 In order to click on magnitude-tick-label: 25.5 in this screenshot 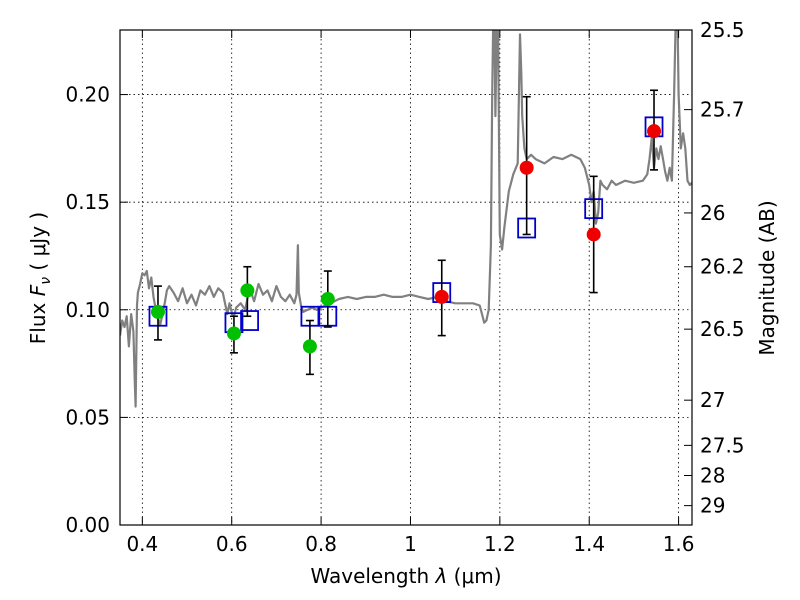, I will do `click(722, 30)`.